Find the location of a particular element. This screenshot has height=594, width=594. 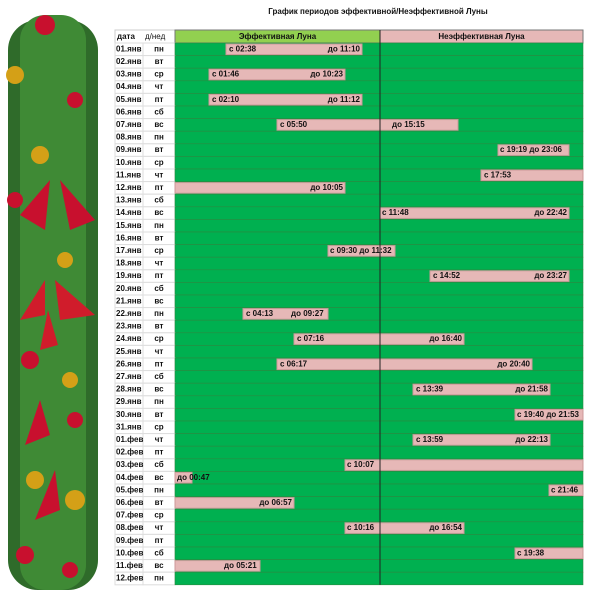

time-label: до 16:54 is located at coordinates (445, 527).